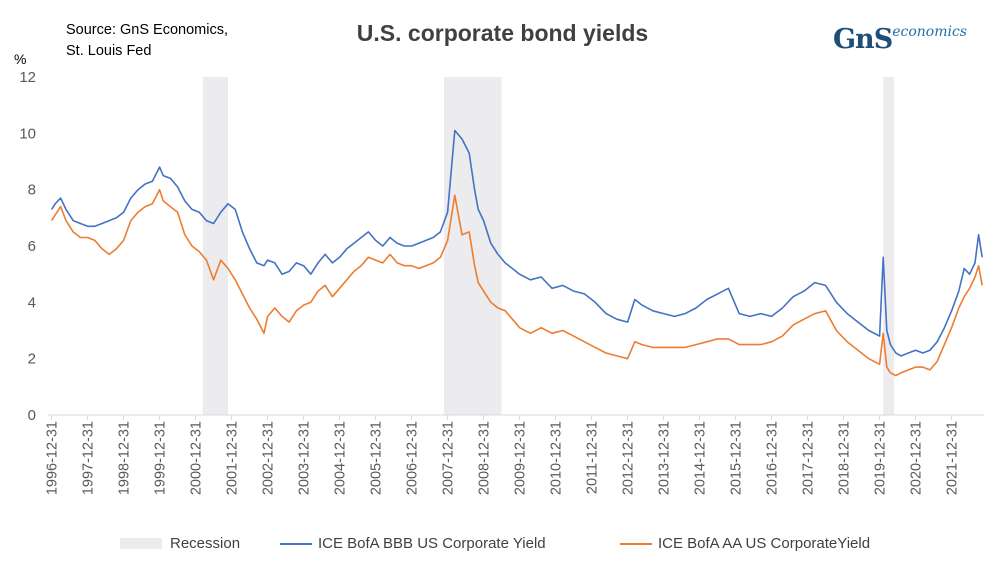  Describe the element at coordinates (953, 458) in the screenshot. I see `x-tick-label: 2021-12-31` at that location.